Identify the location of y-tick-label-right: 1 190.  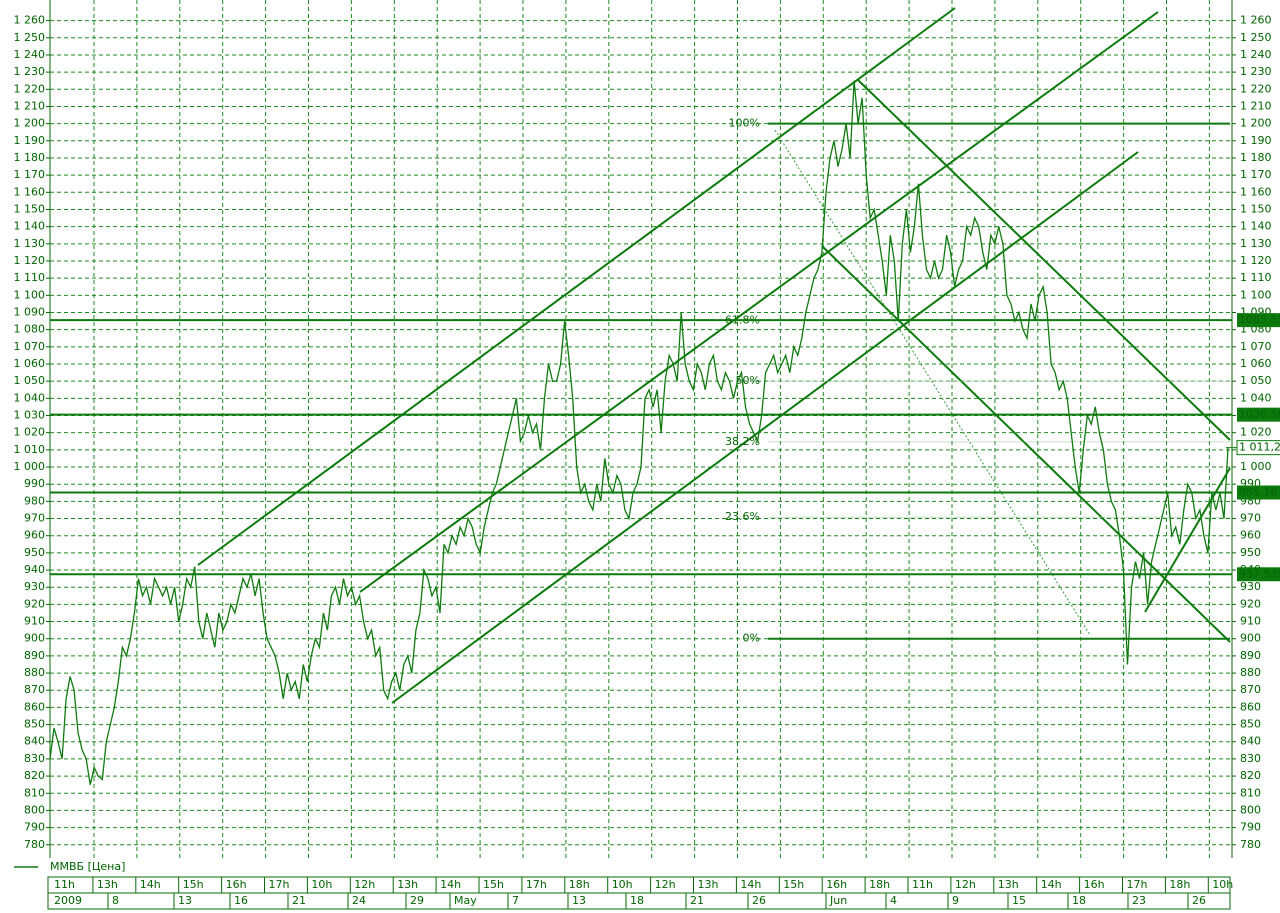
(1256, 140).